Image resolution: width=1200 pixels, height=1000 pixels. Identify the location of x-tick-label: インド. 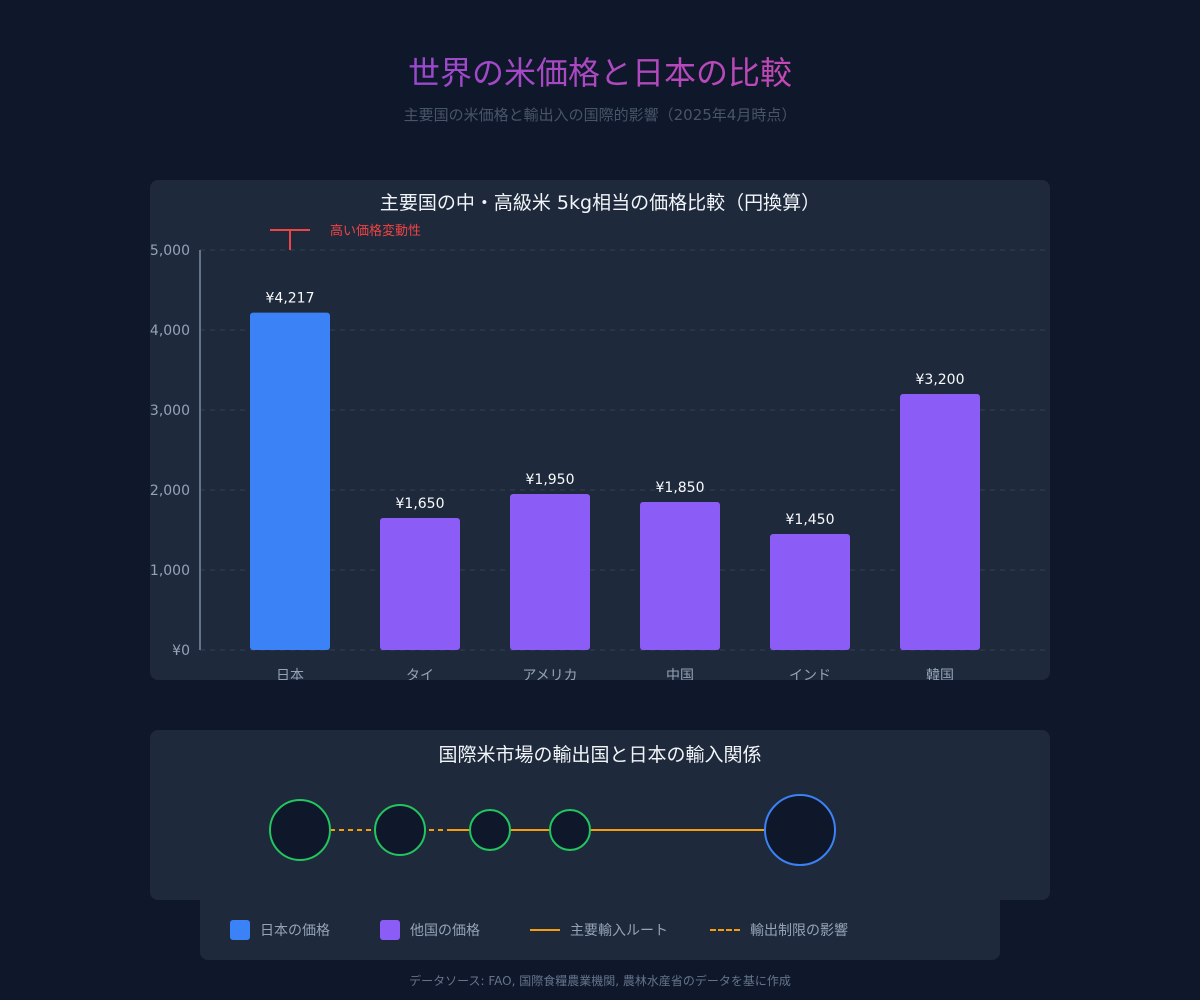
(810, 674).